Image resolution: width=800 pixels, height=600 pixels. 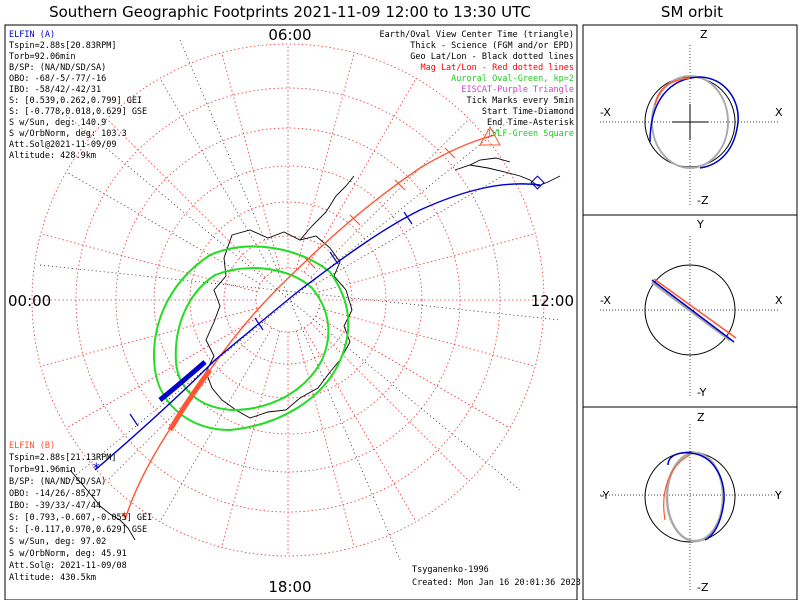 What do you see at coordinates (102, 505) in the screenshot?
I see `australia-coastline` at bounding box center [102, 505].